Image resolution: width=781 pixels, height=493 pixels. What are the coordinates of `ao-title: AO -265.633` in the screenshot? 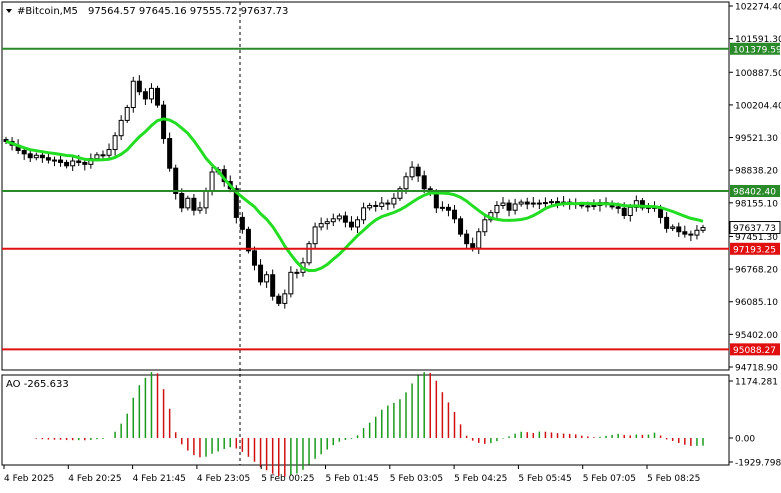 It's located at (37, 384).